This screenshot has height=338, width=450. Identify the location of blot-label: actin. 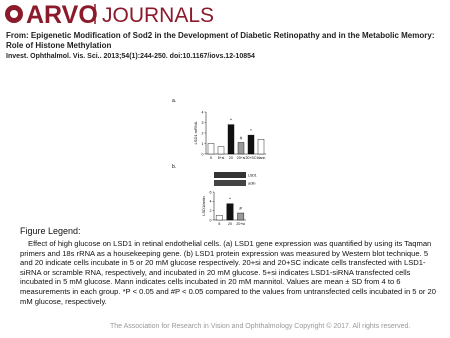
(251, 184).